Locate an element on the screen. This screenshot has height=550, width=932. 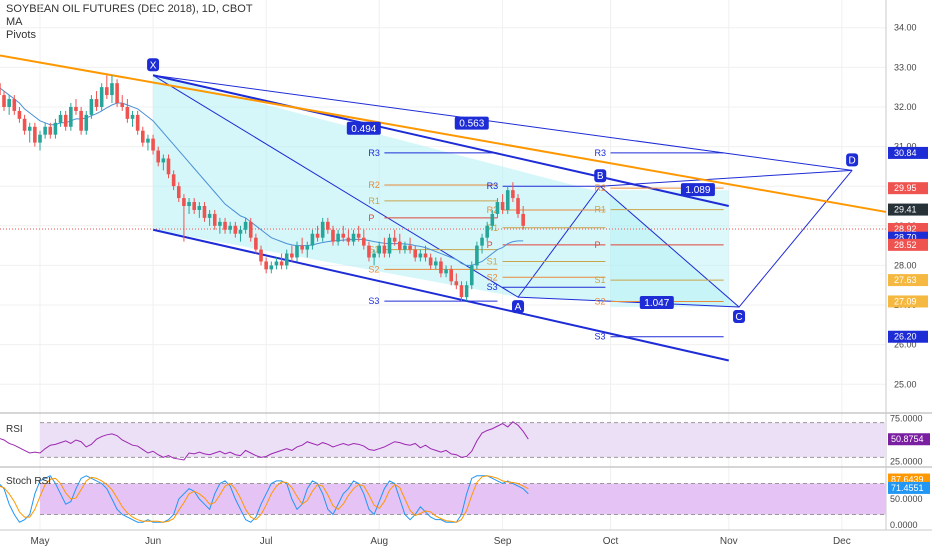
price-tick-label: 31.00 is located at coordinates (905, 147).